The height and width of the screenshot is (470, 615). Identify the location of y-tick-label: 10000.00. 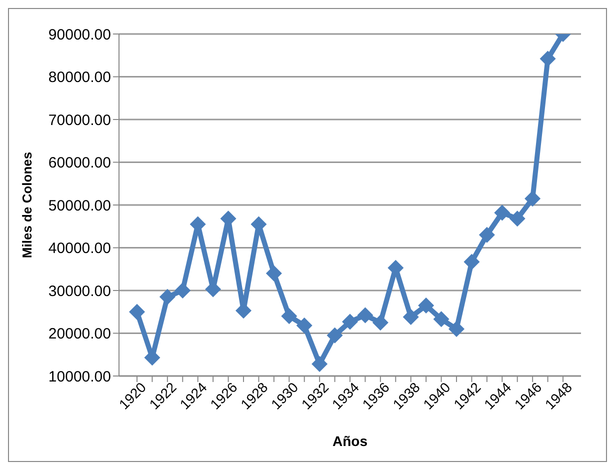
(79, 377).